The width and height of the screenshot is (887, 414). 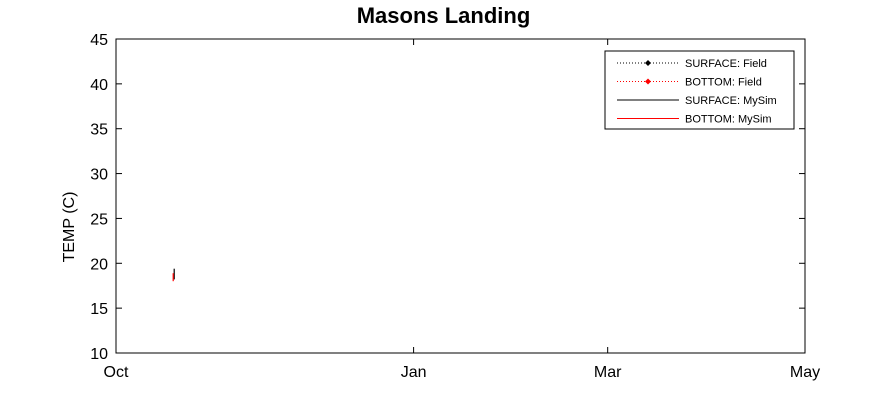 What do you see at coordinates (173, 275) in the screenshot?
I see `series-layer` at bounding box center [173, 275].